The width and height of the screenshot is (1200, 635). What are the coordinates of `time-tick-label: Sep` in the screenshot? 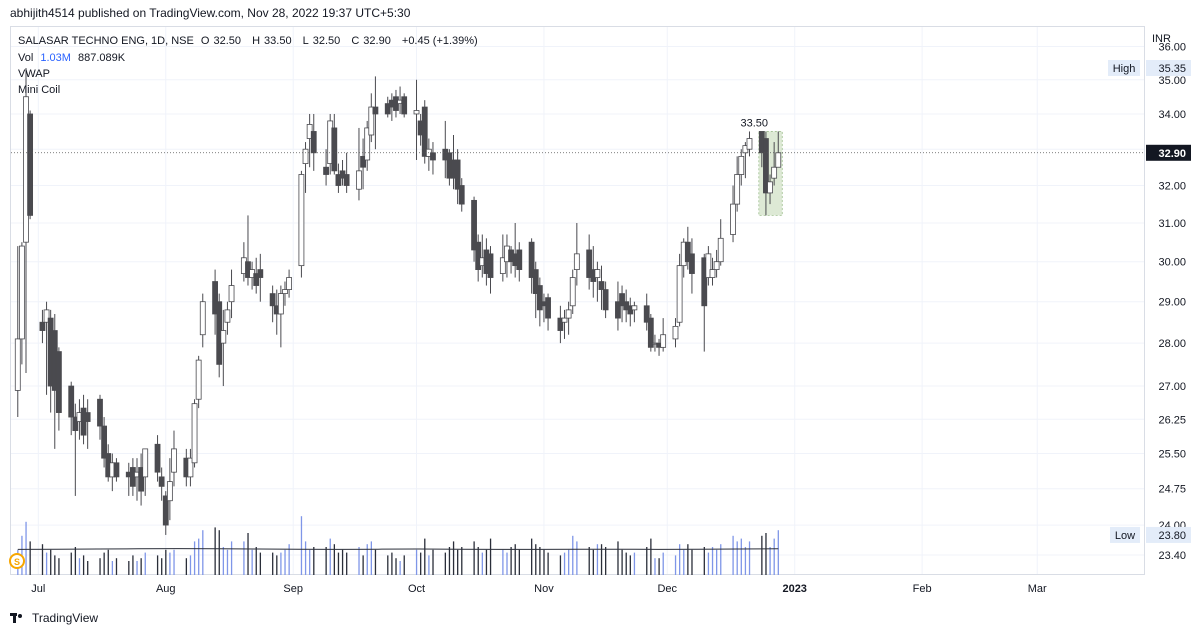 It's located at (293, 589).